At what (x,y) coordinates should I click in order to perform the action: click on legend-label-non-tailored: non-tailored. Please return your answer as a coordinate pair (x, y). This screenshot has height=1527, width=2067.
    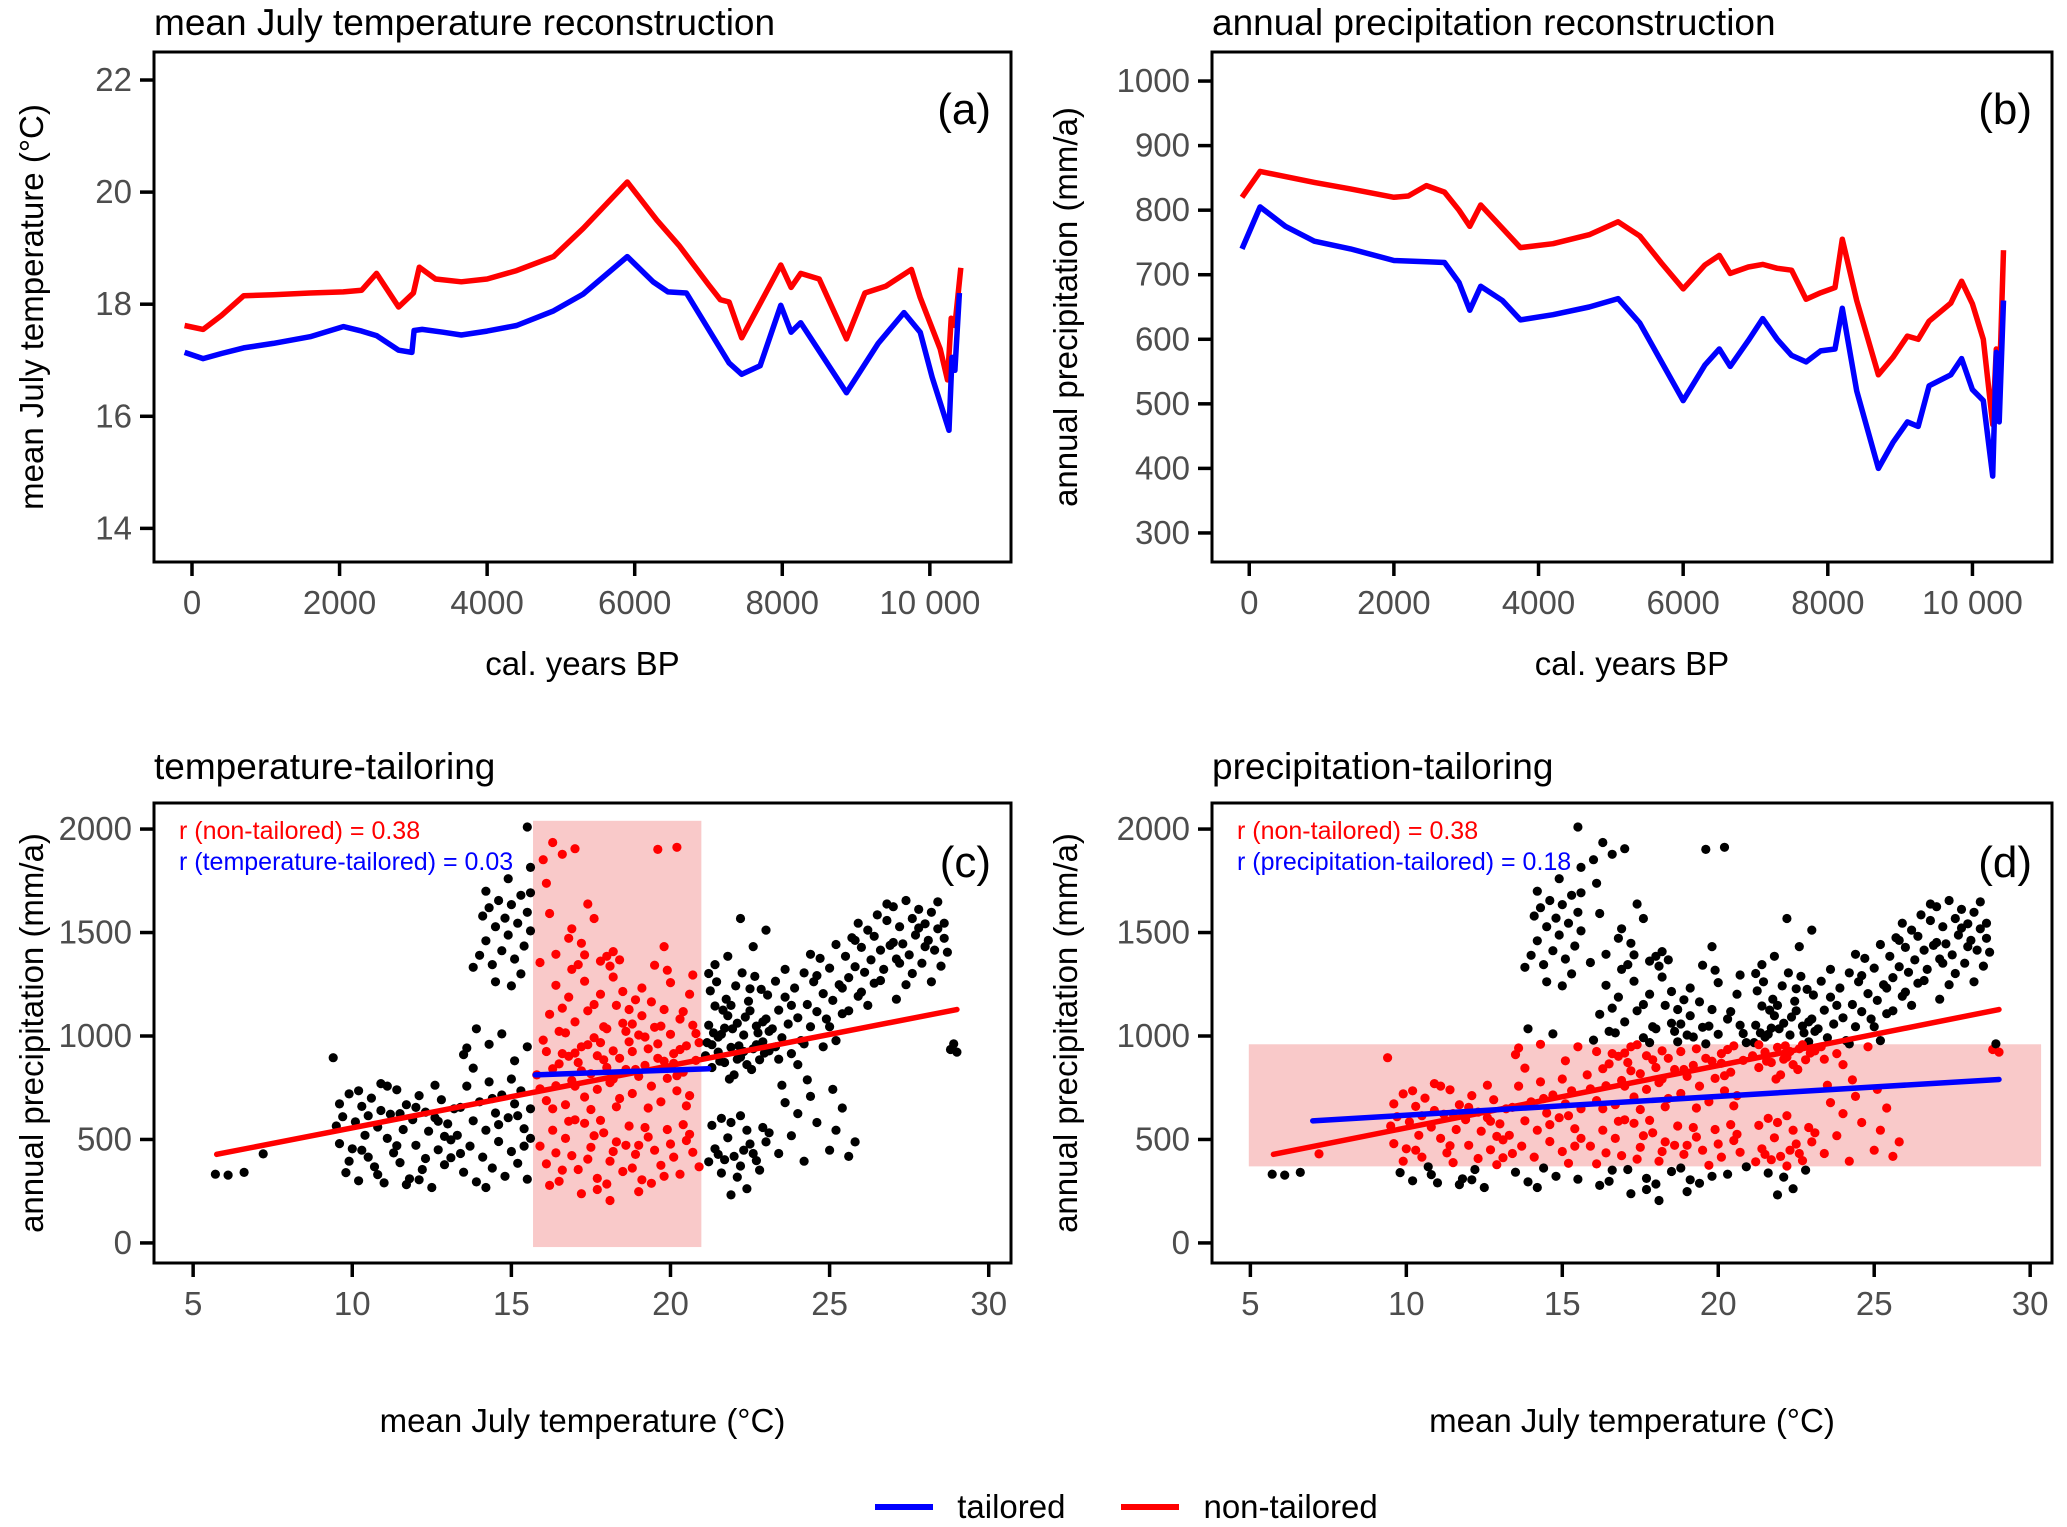
    Looking at the image, I should click on (1290, 1506).